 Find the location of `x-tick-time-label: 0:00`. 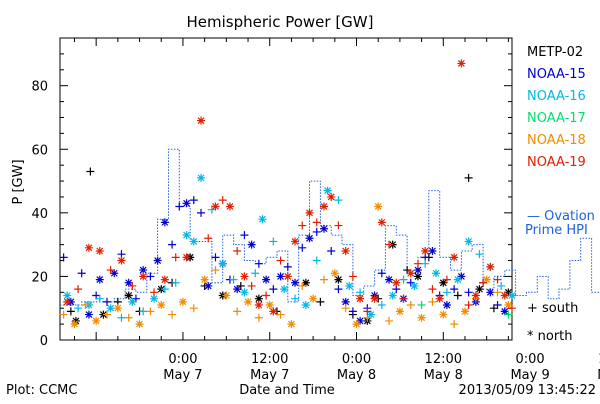

x-tick-time-label: 0:00 is located at coordinates (529, 359).